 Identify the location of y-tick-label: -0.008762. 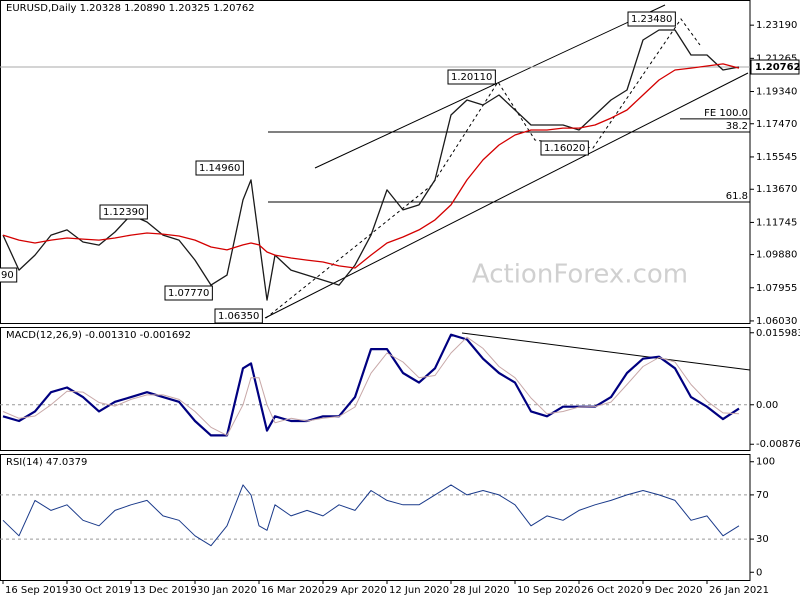
(778, 444).